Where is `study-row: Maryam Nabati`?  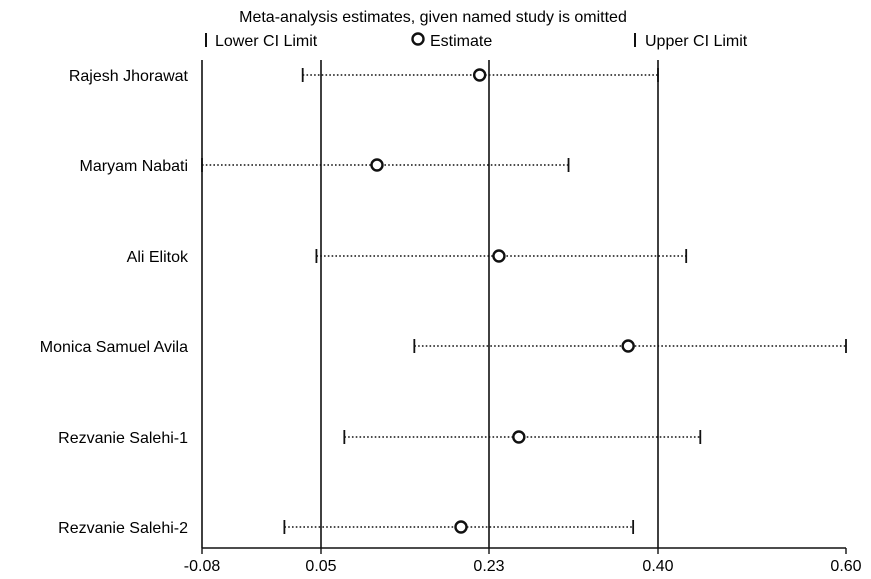 study-row: Maryam Nabati is located at coordinates (325, 166).